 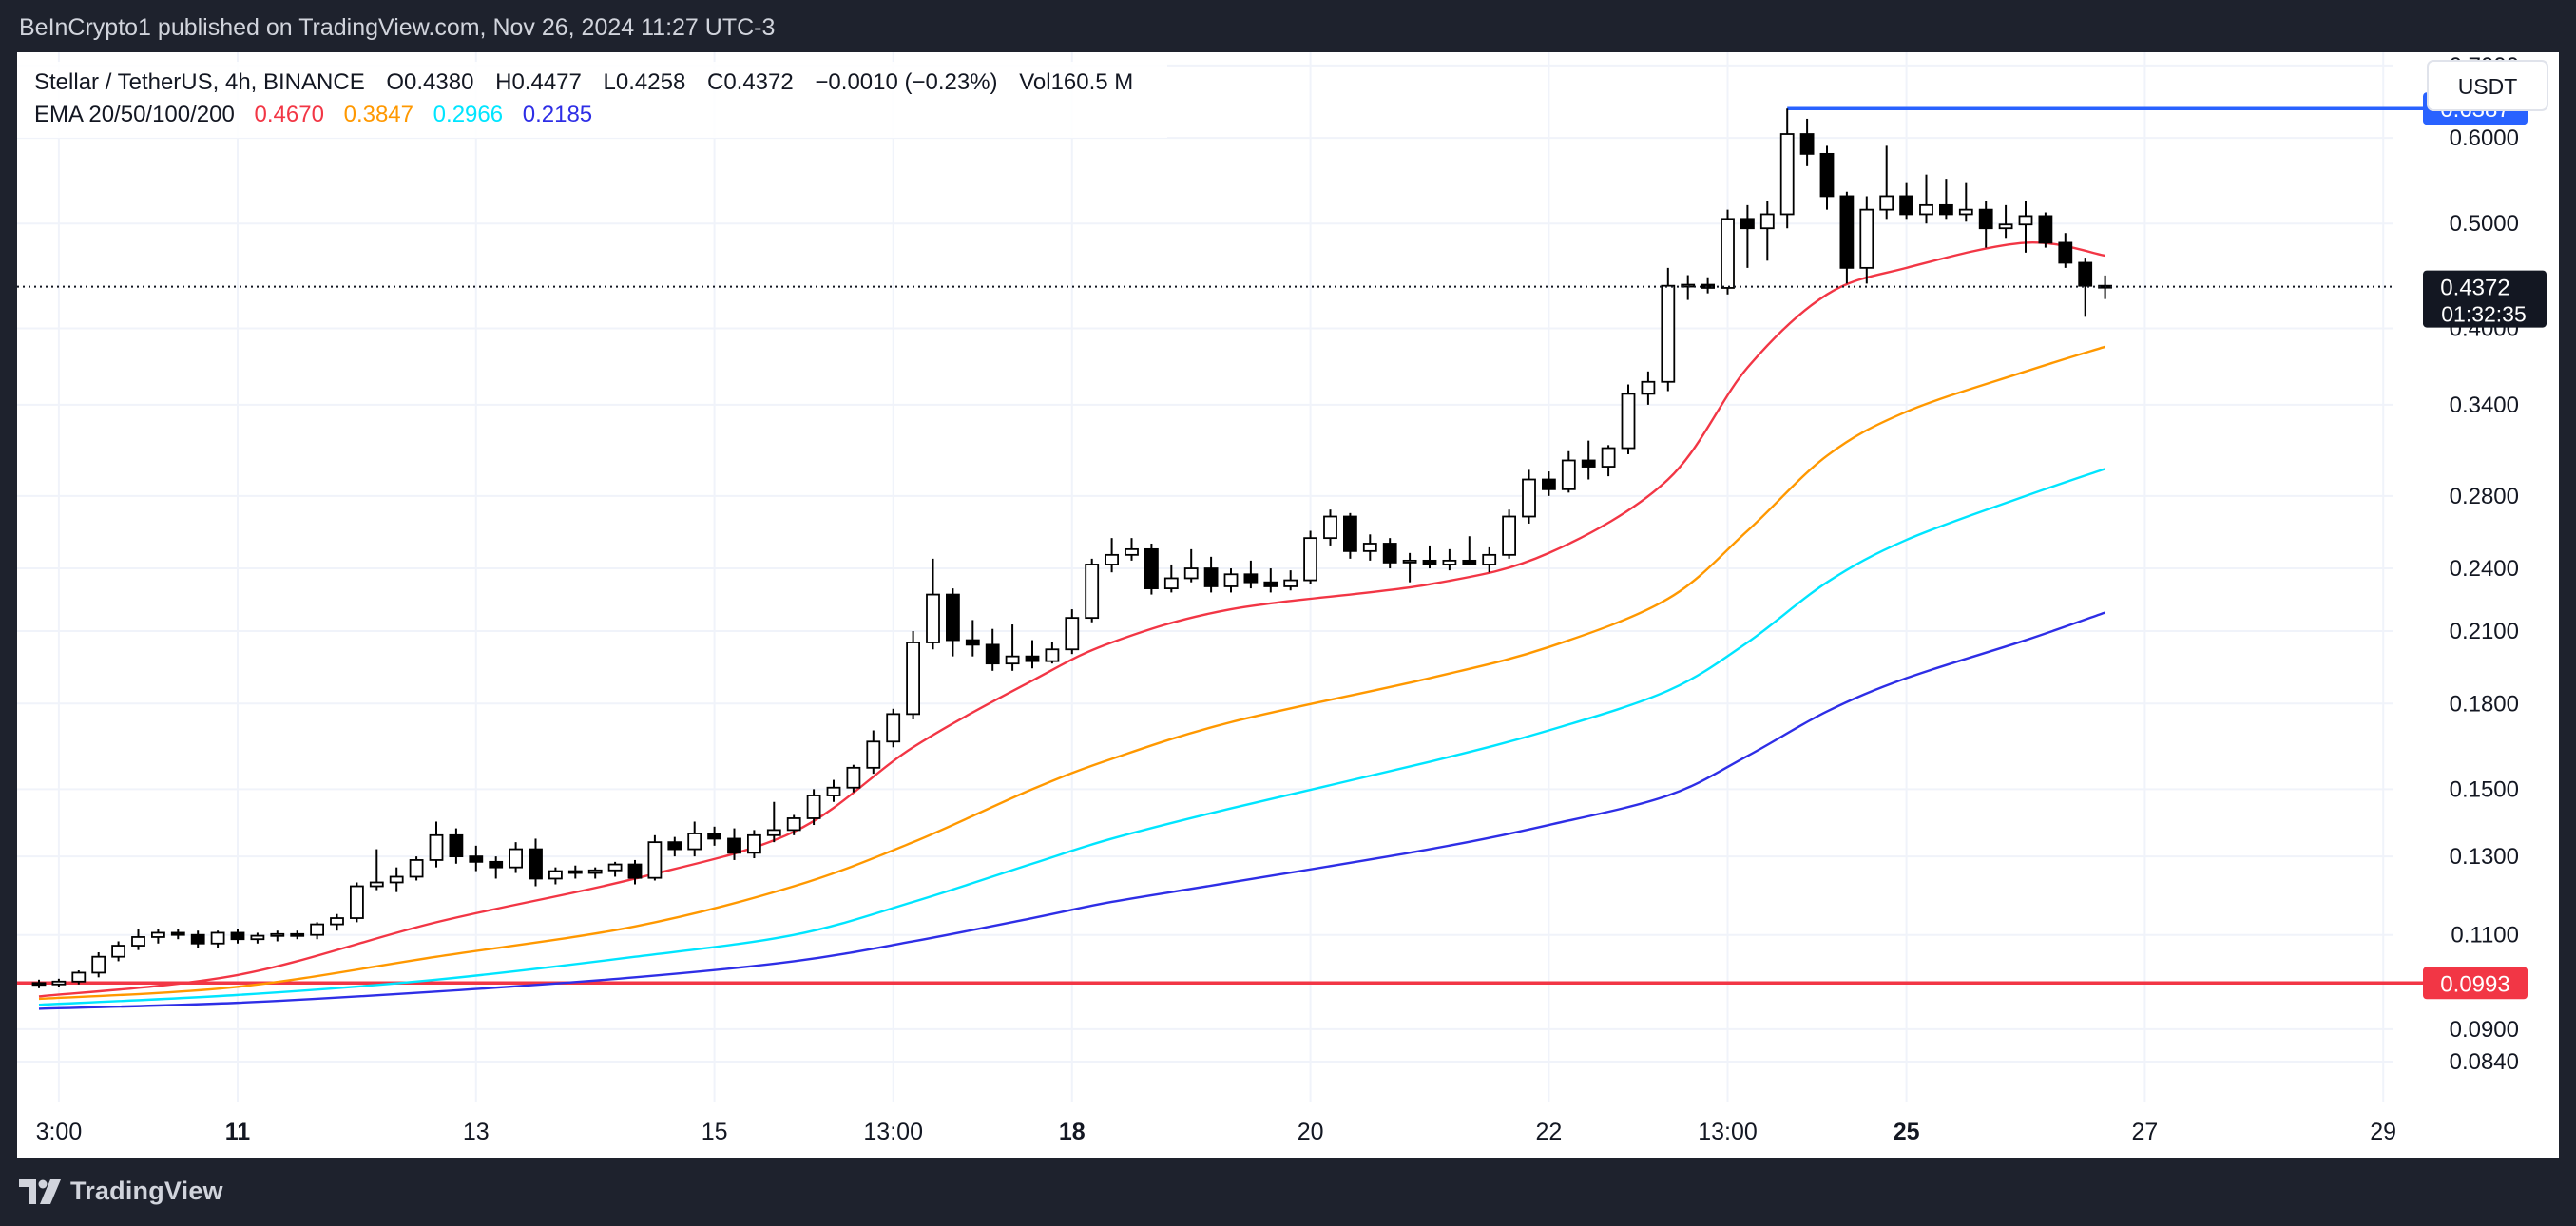 I want to click on ema-legend-label: EMA 20/50/100/200, so click(x=134, y=115).